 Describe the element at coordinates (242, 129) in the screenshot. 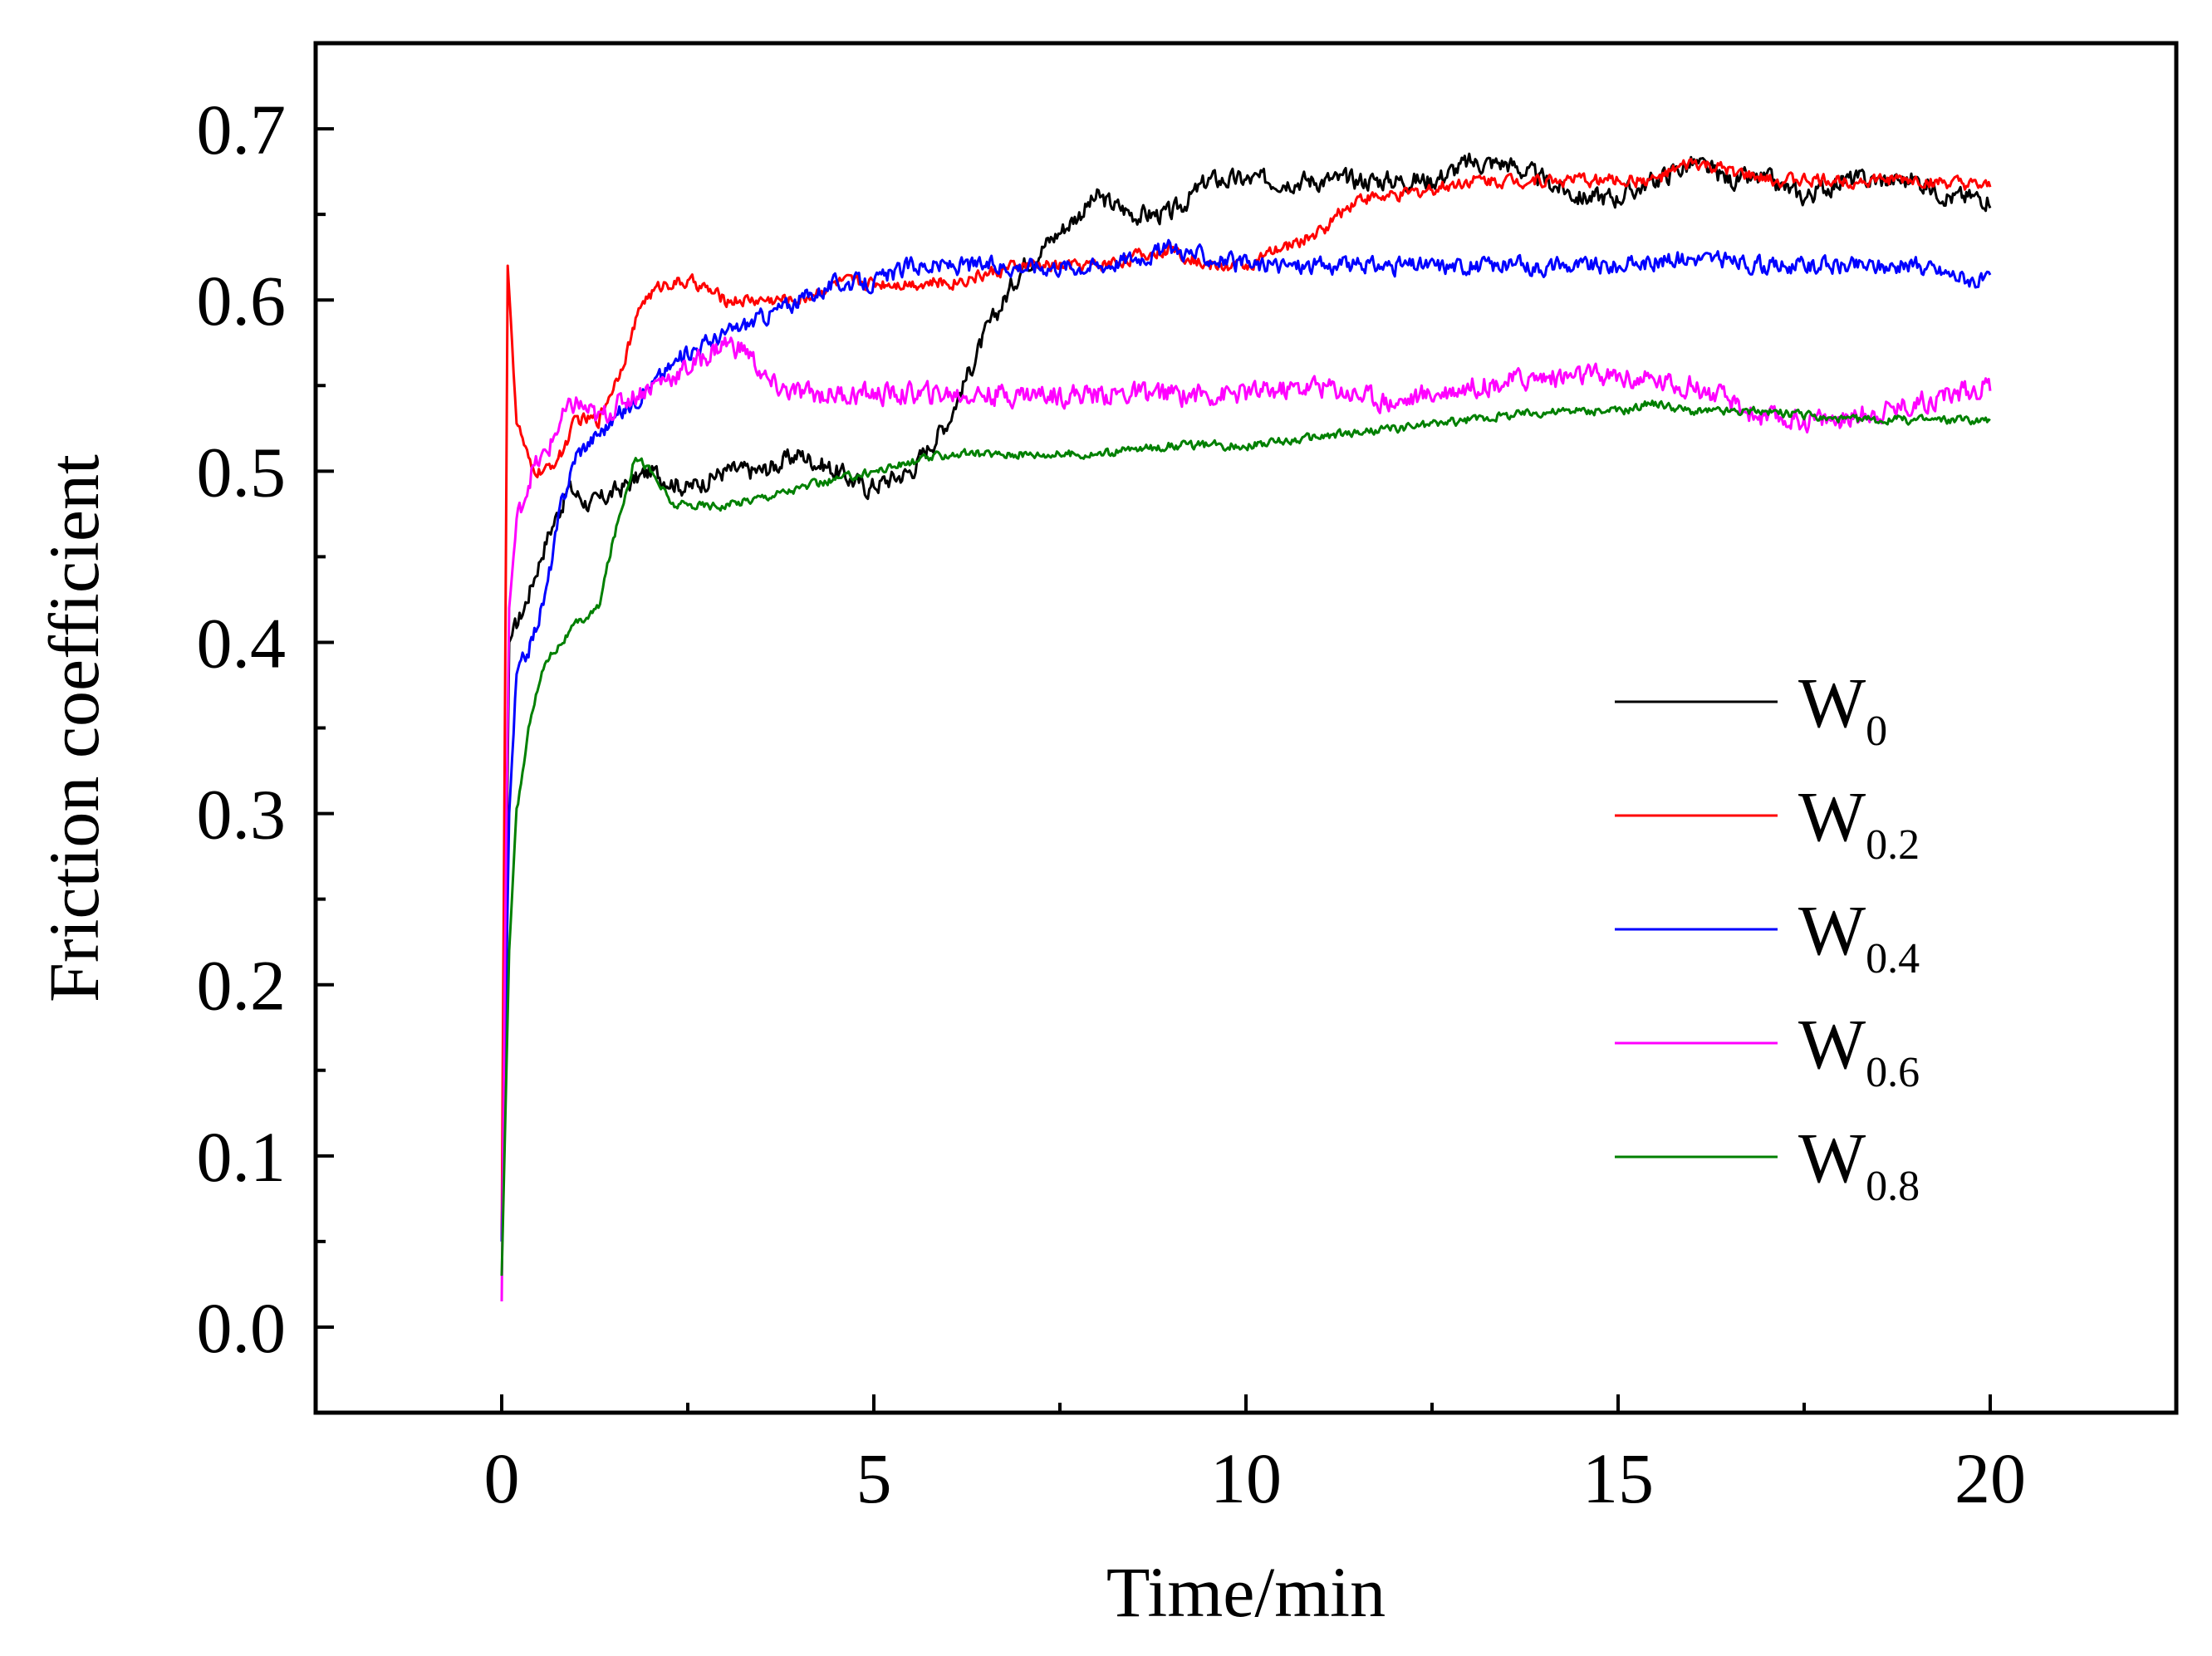

I see `y-tick-label: 0.7` at that location.